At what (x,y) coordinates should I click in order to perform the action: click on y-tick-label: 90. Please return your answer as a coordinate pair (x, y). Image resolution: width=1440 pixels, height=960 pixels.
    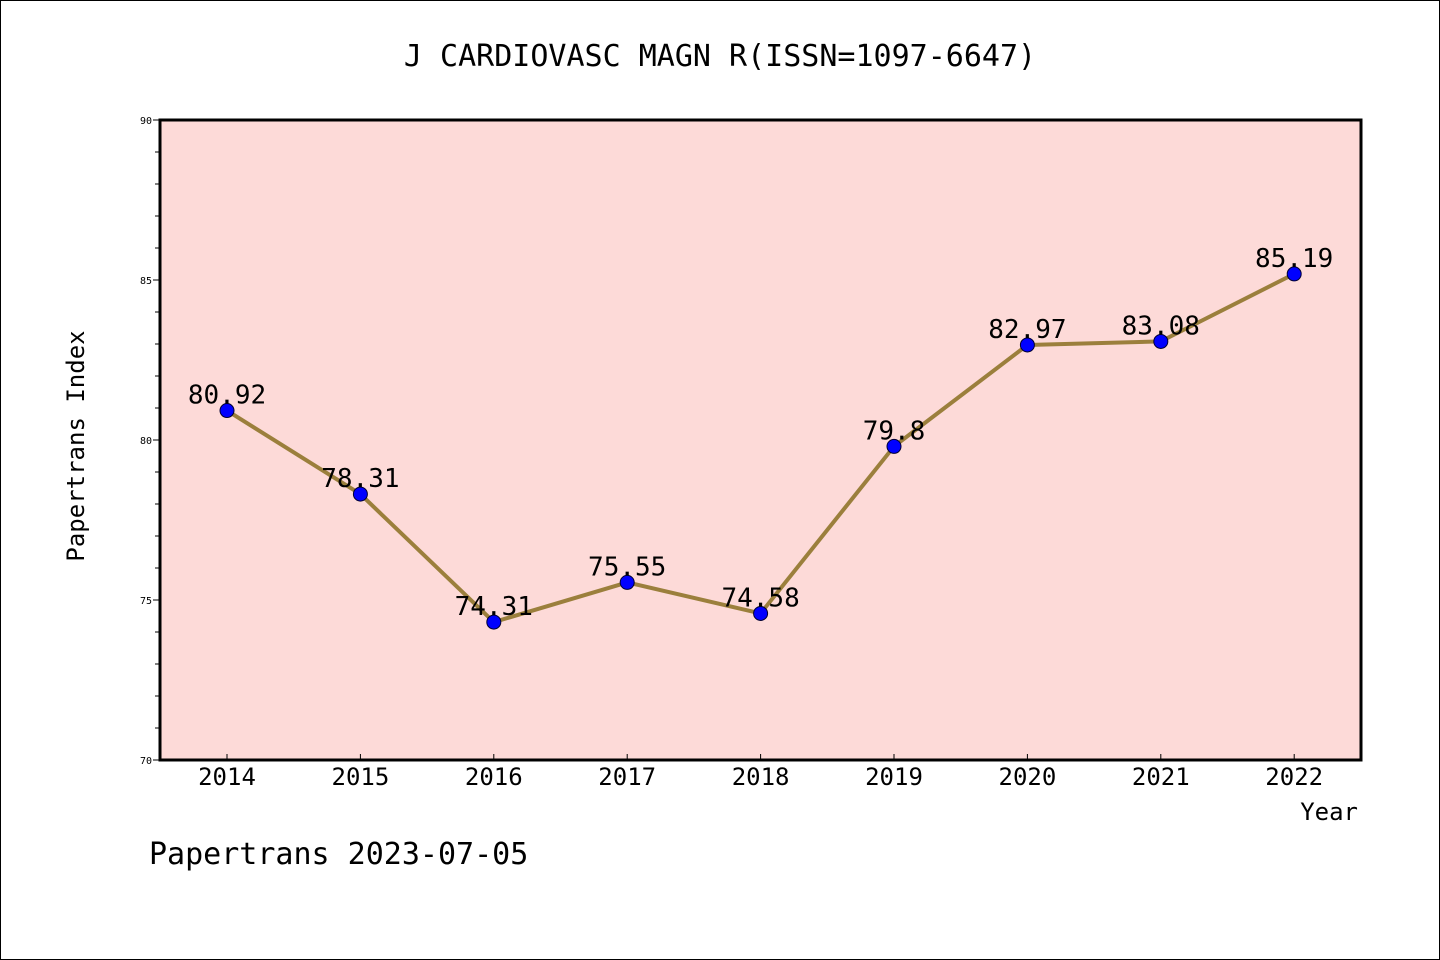
    Looking at the image, I should click on (146, 121).